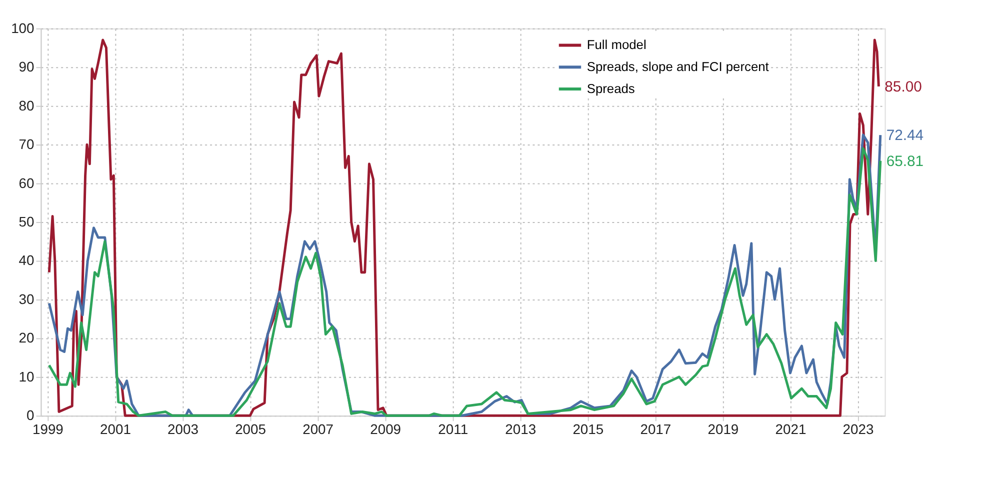  I want to click on legend-label: Full model, so click(616, 44).